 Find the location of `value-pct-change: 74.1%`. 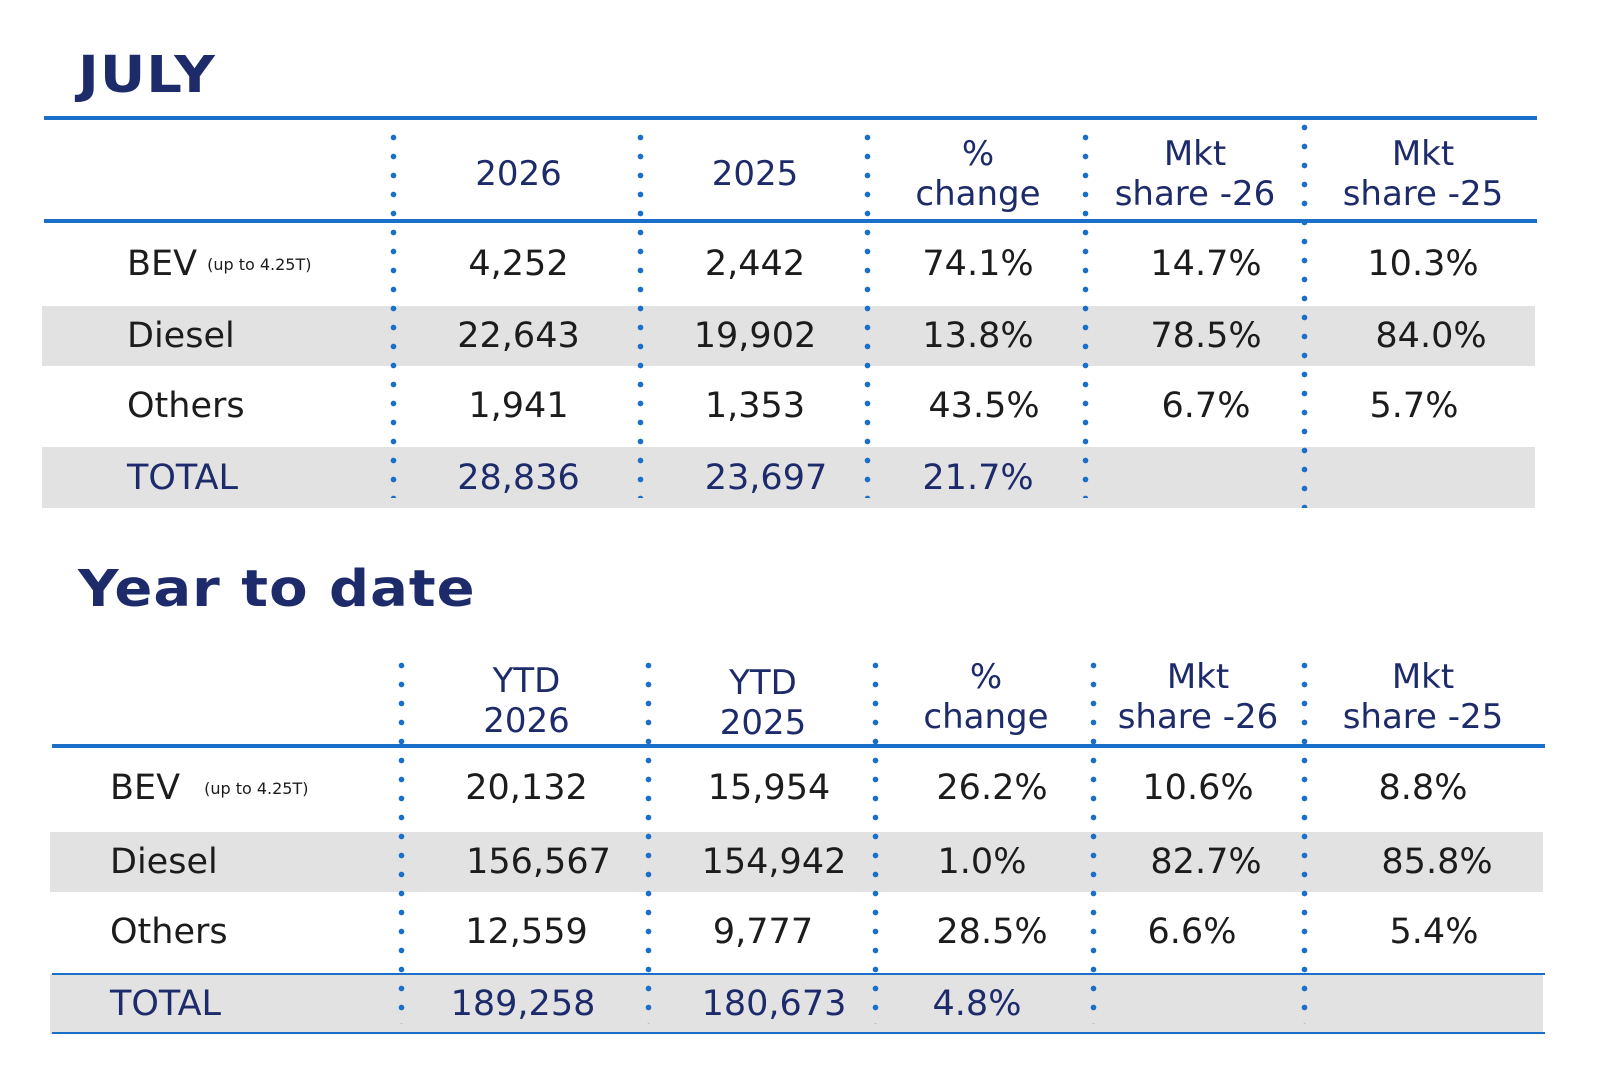

value-pct-change: 74.1% is located at coordinates (978, 264).